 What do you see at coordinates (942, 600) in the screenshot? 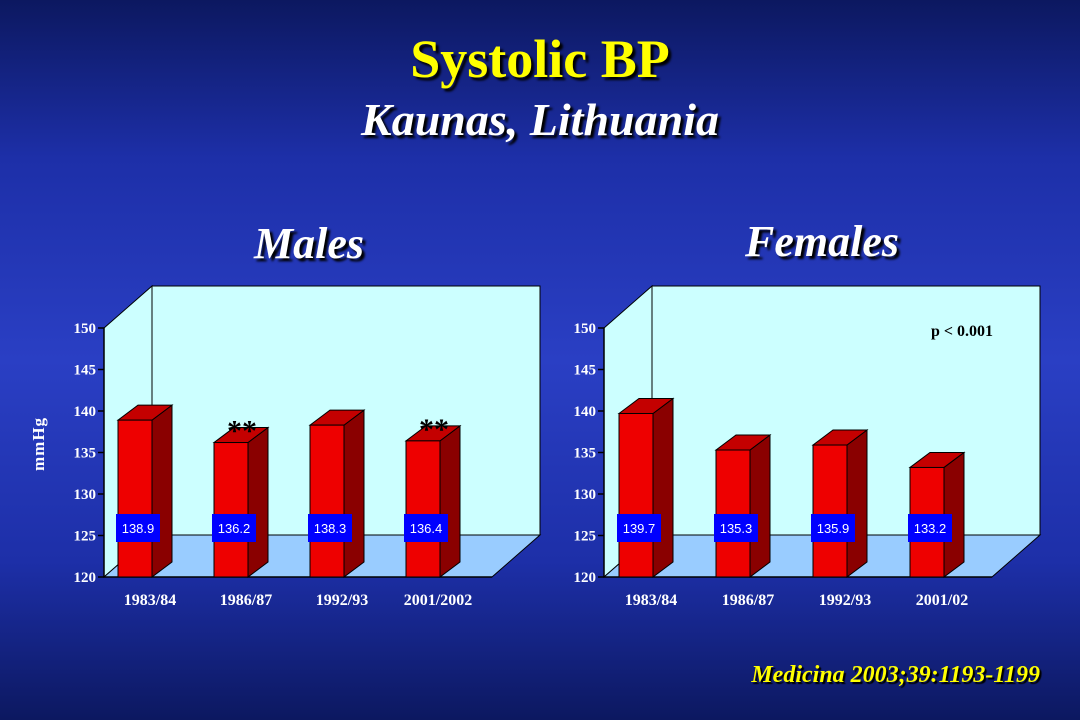
I see `x-tick-label: 2001/02` at bounding box center [942, 600].